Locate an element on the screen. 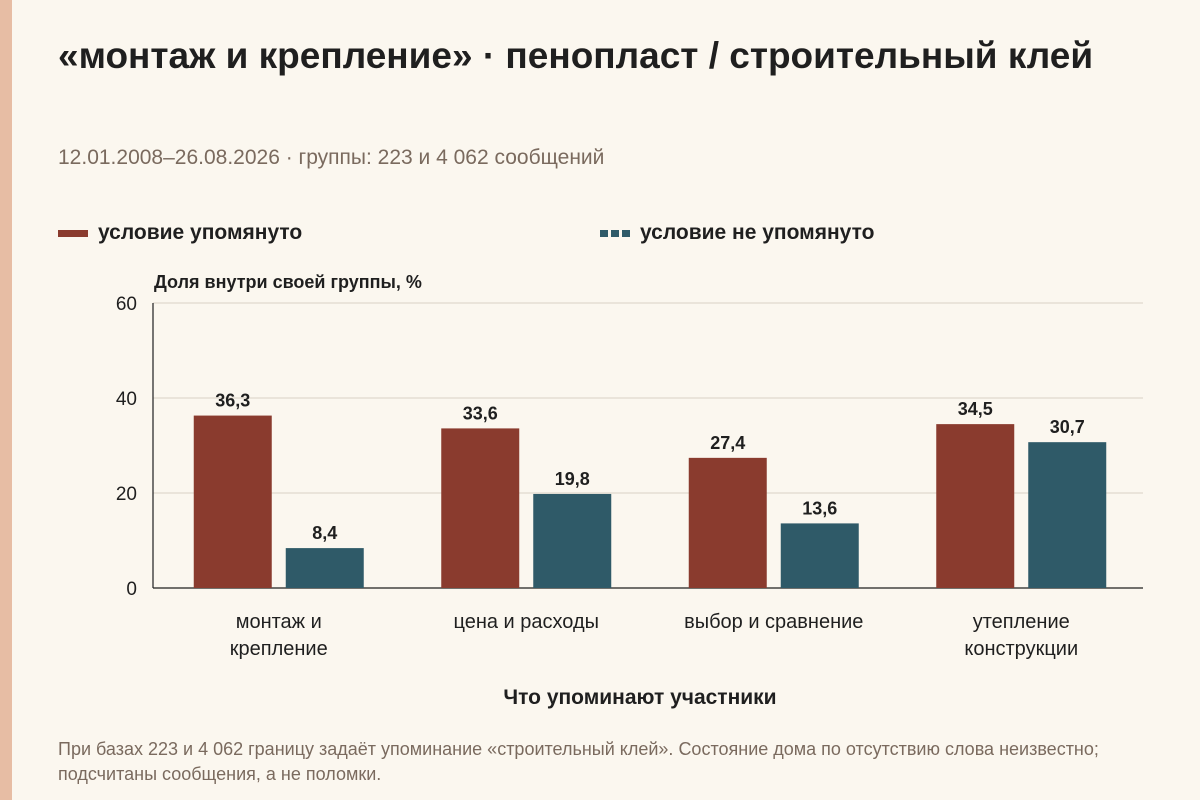 This screenshot has height=800, width=1200. legend-item-mentioned: условие упомянуто is located at coordinates (180, 233).